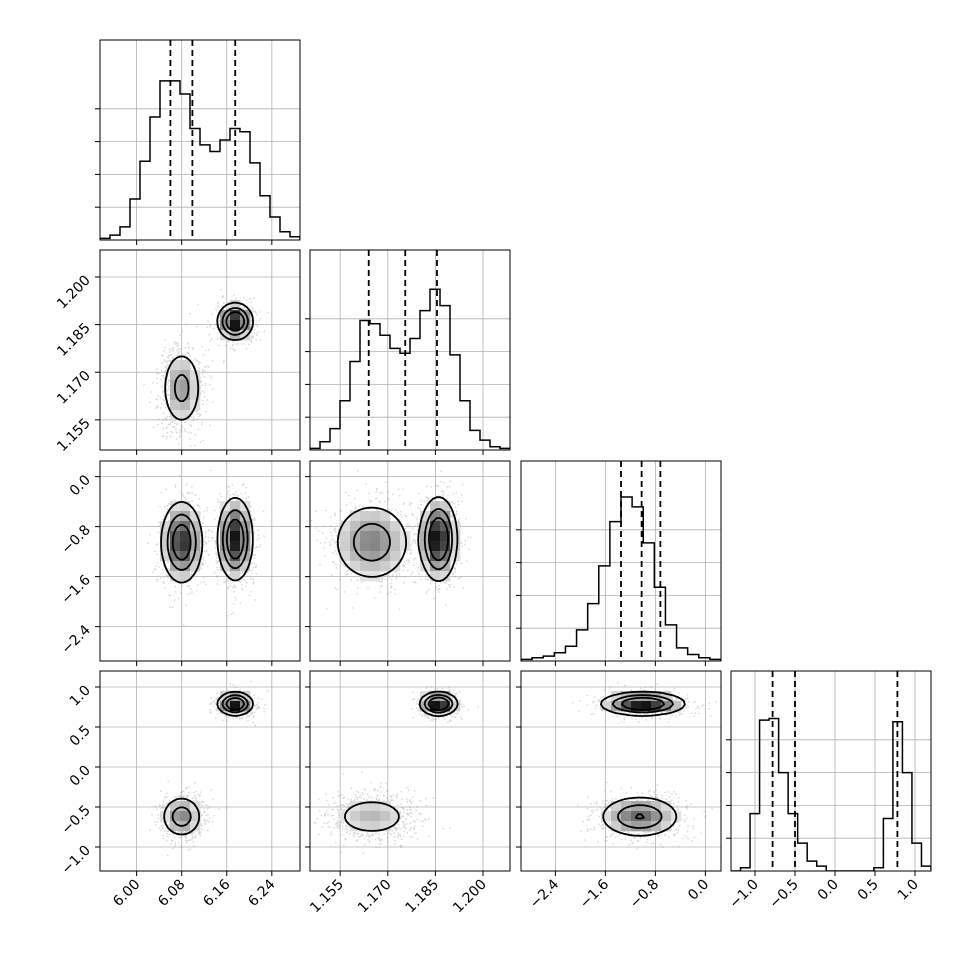  I want to click on scatter-points, so click(391, 540).